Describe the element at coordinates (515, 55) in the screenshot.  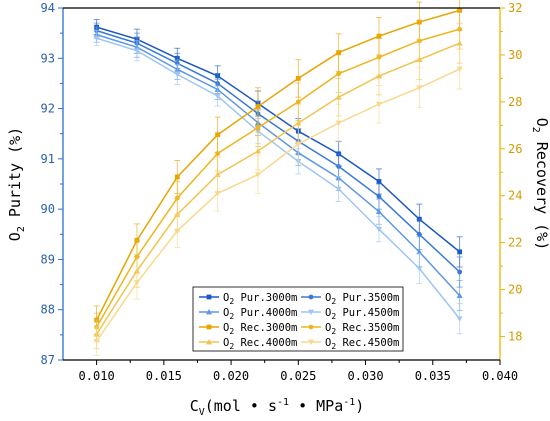
I see `y-right-tick-label: 30` at that location.